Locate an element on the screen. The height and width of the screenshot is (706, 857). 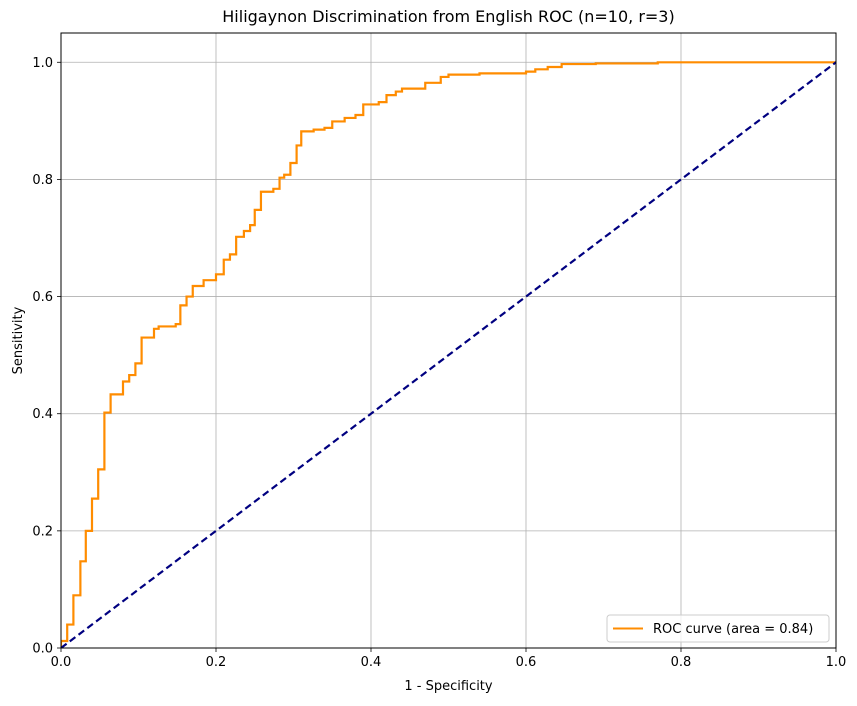
y-tick-label: 0.0 is located at coordinates (42, 649).